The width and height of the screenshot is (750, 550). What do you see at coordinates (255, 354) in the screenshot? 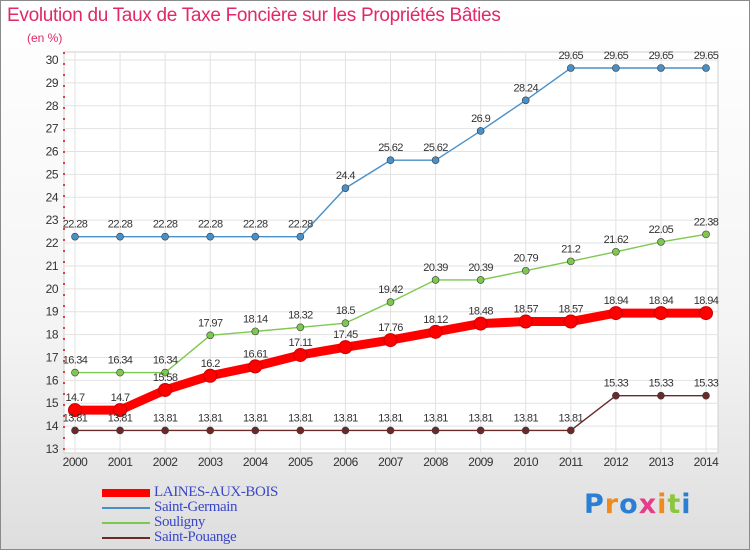
I see `data-label: 16.61` at bounding box center [255, 354].